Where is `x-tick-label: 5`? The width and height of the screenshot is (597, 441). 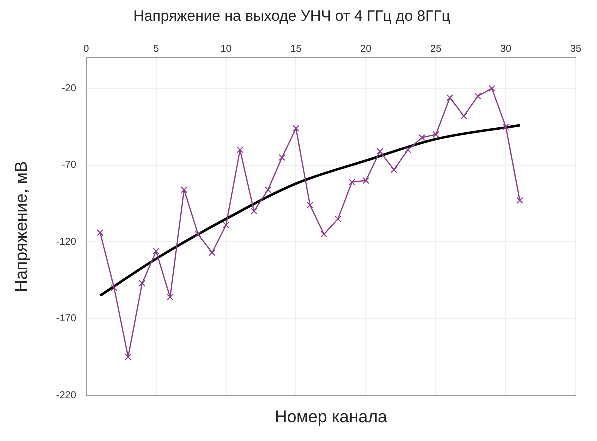
x-tick-label: 5 is located at coordinates (157, 49).